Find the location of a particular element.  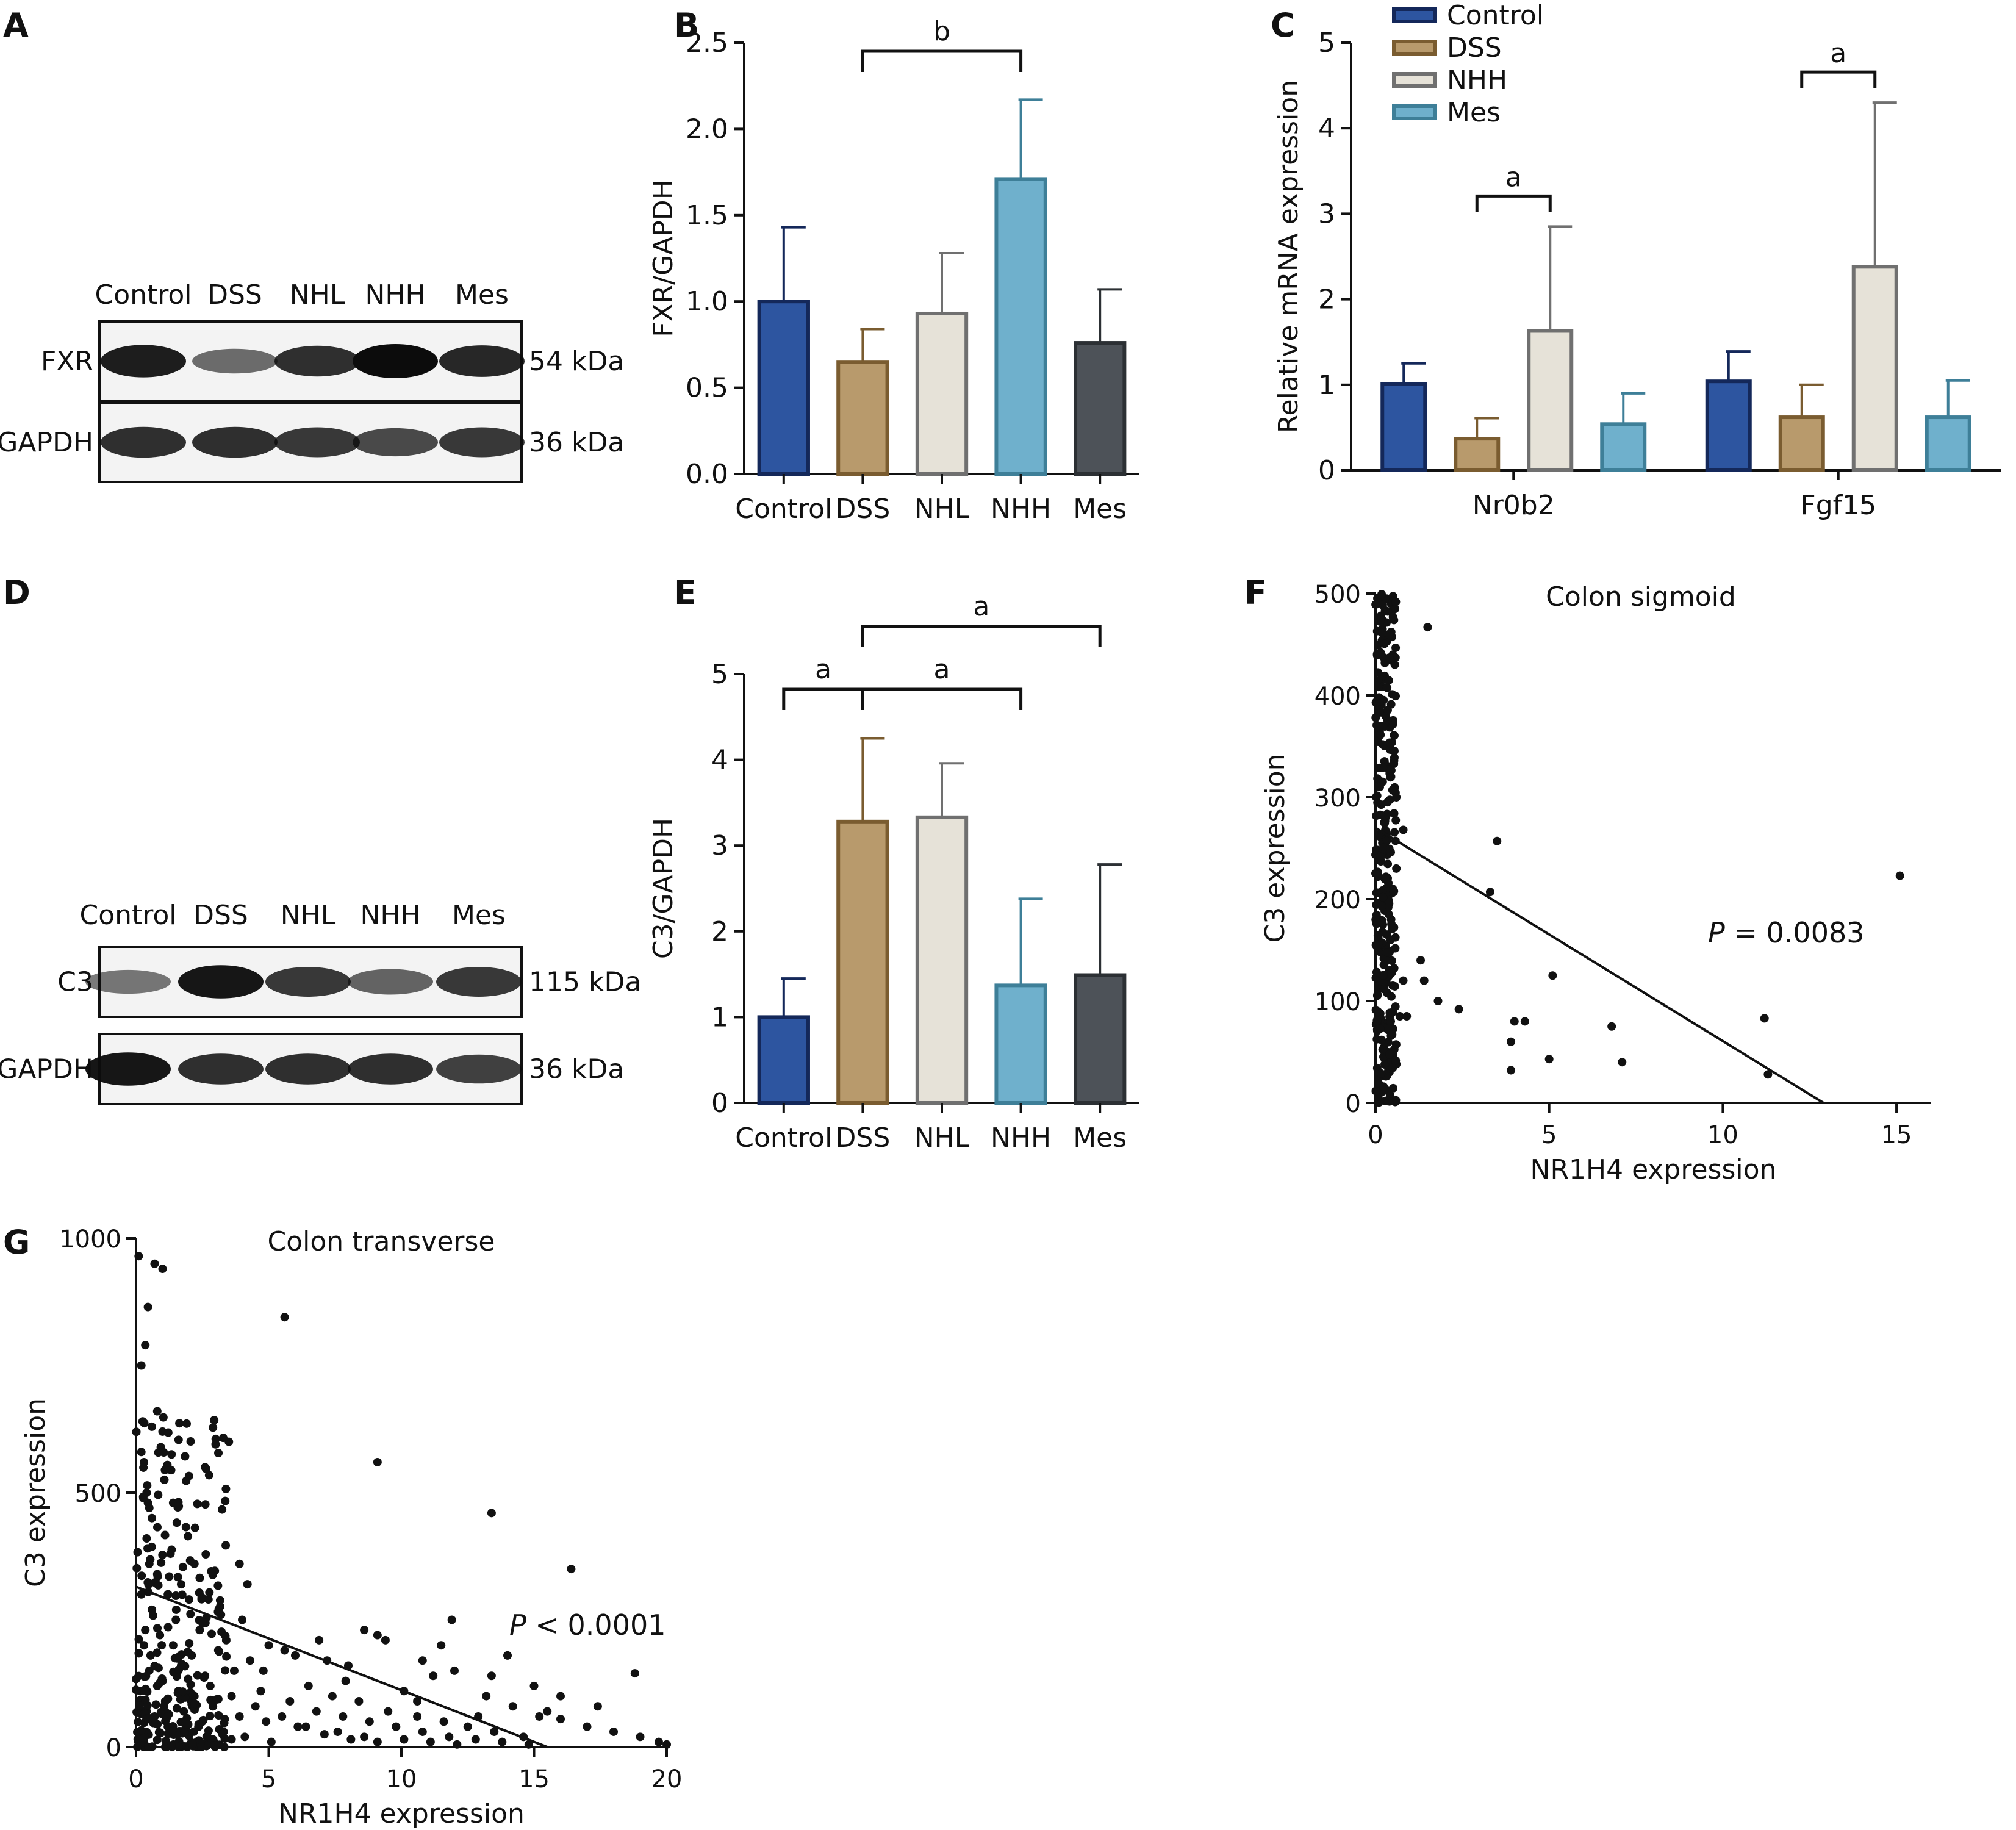

kda-label: 115 kDa is located at coordinates (585, 982).